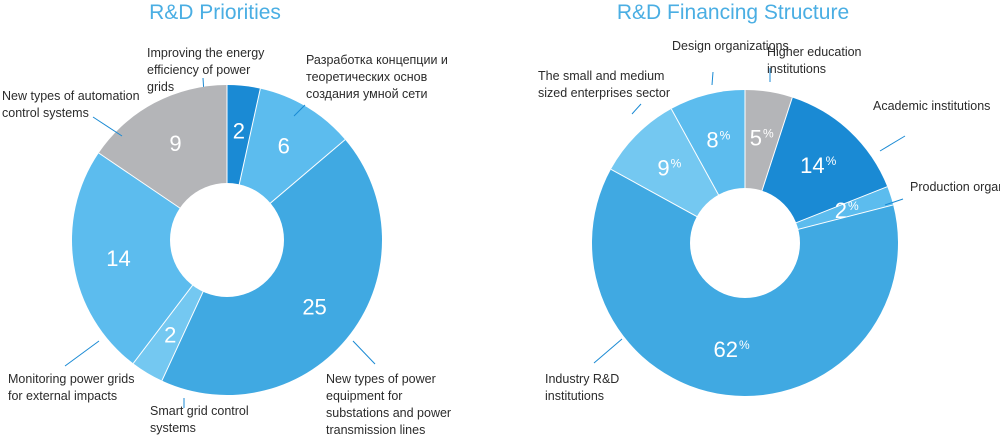  What do you see at coordinates (71, 104) in the screenshot?
I see `chart-1-category-label: New types of automation control systems` at bounding box center [71, 104].